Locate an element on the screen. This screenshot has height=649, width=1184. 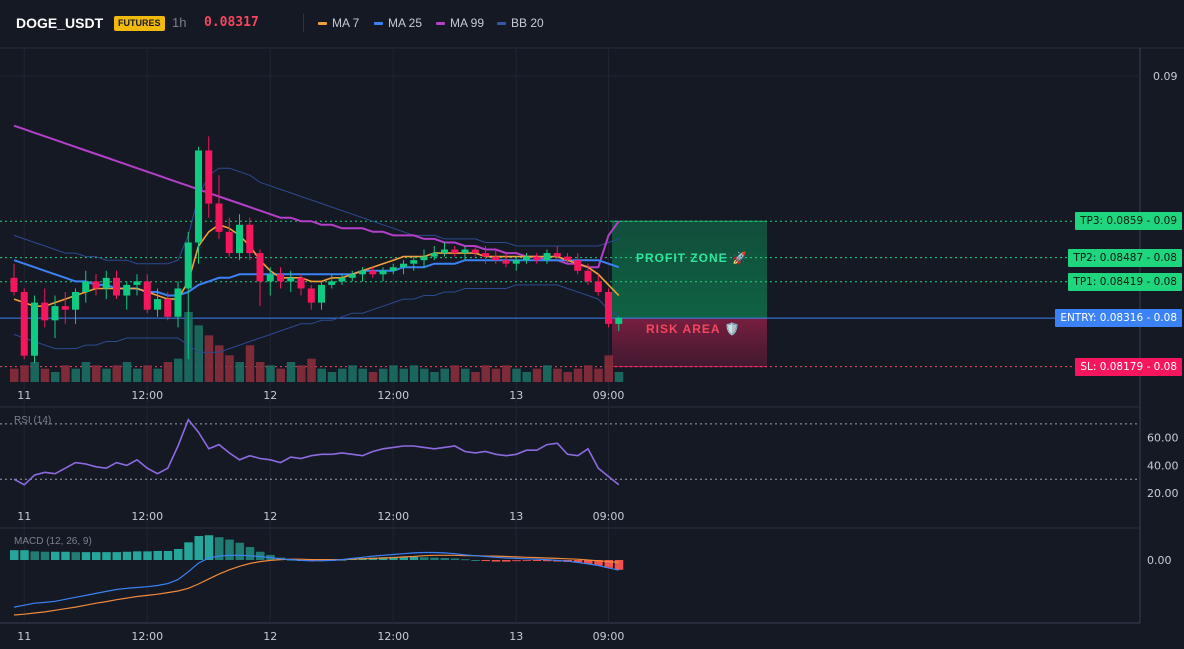
legend-ma99: MA 99 is located at coordinates (460, 23).